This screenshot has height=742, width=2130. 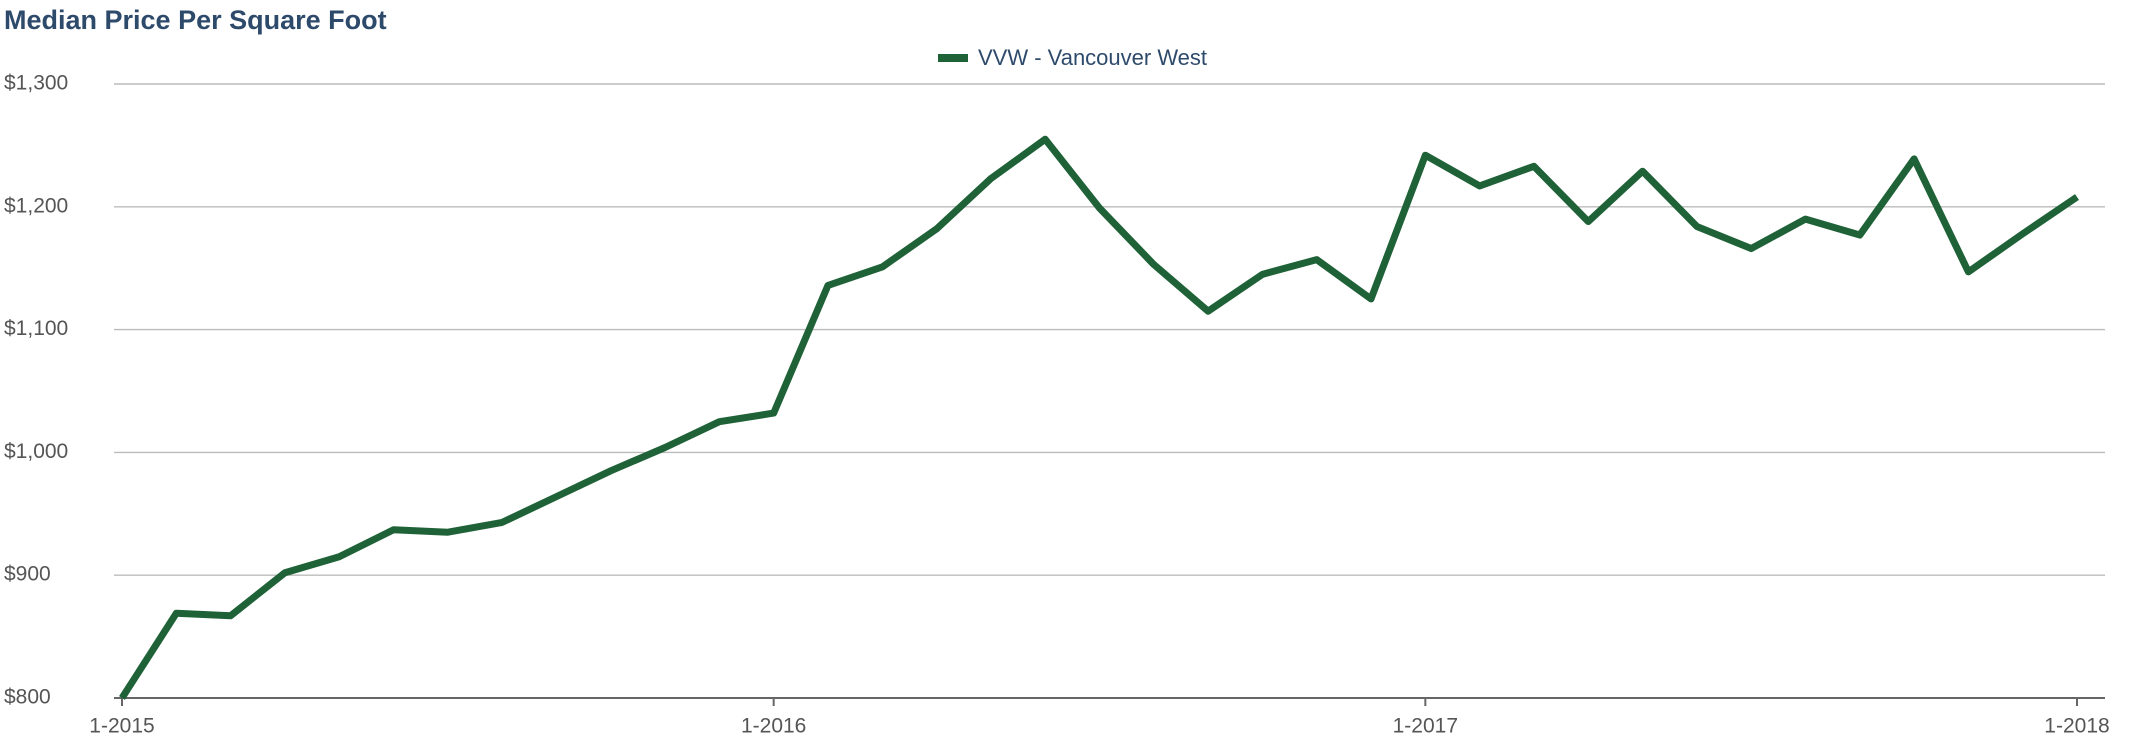 What do you see at coordinates (36, 328) in the screenshot?
I see `y-tick-label: $1,100` at bounding box center [36, 328].